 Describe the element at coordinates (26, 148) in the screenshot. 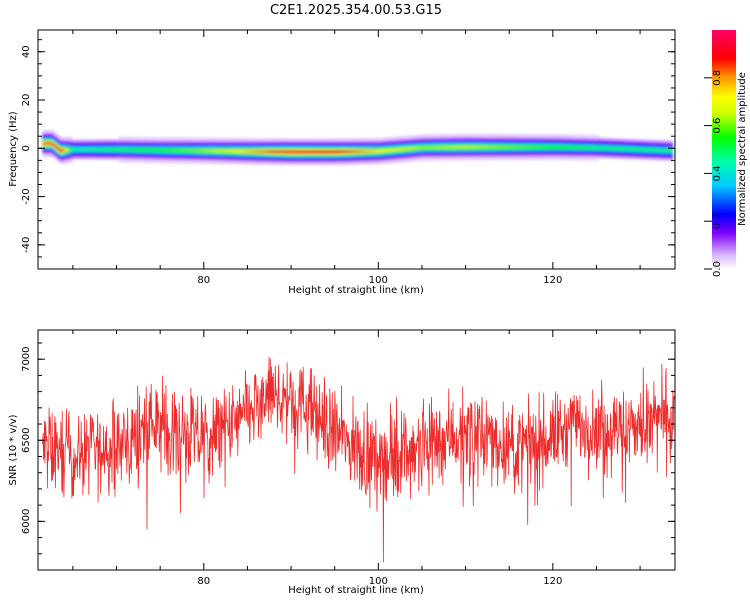

I see `spectrogram-y-tick-label: 0` at that location.